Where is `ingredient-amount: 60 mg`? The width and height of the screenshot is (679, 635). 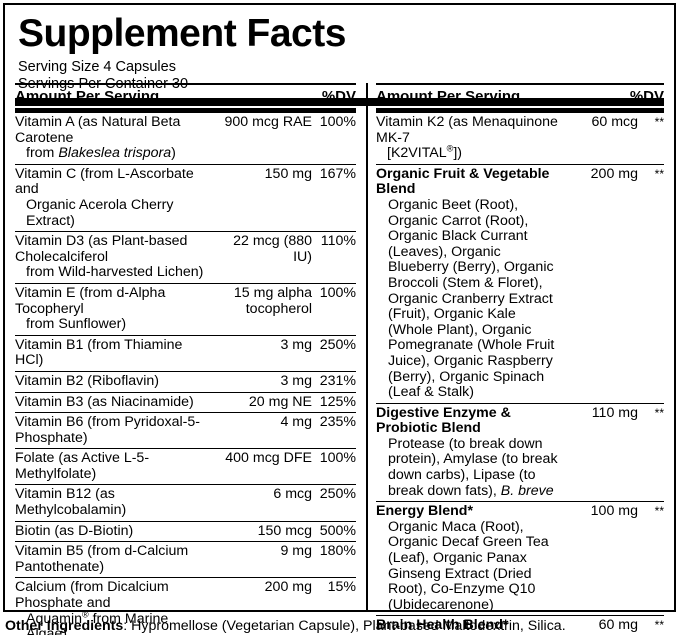
ingredient-amount: 60 mg is located at coordinates (618, 625).